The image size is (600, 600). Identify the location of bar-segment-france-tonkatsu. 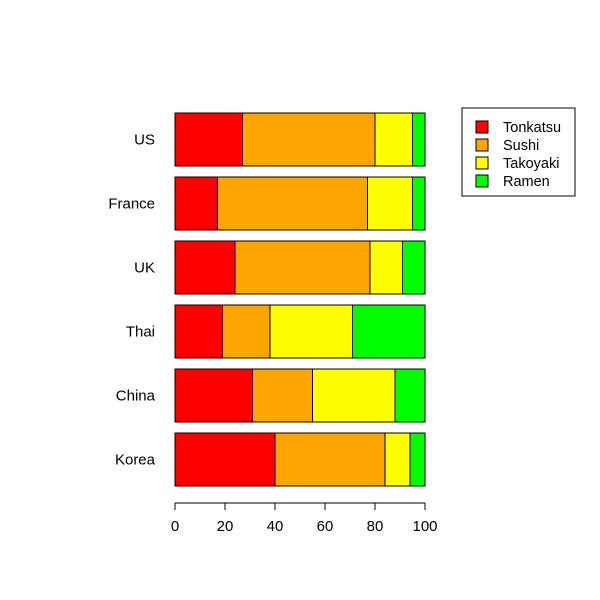
(196, 203).